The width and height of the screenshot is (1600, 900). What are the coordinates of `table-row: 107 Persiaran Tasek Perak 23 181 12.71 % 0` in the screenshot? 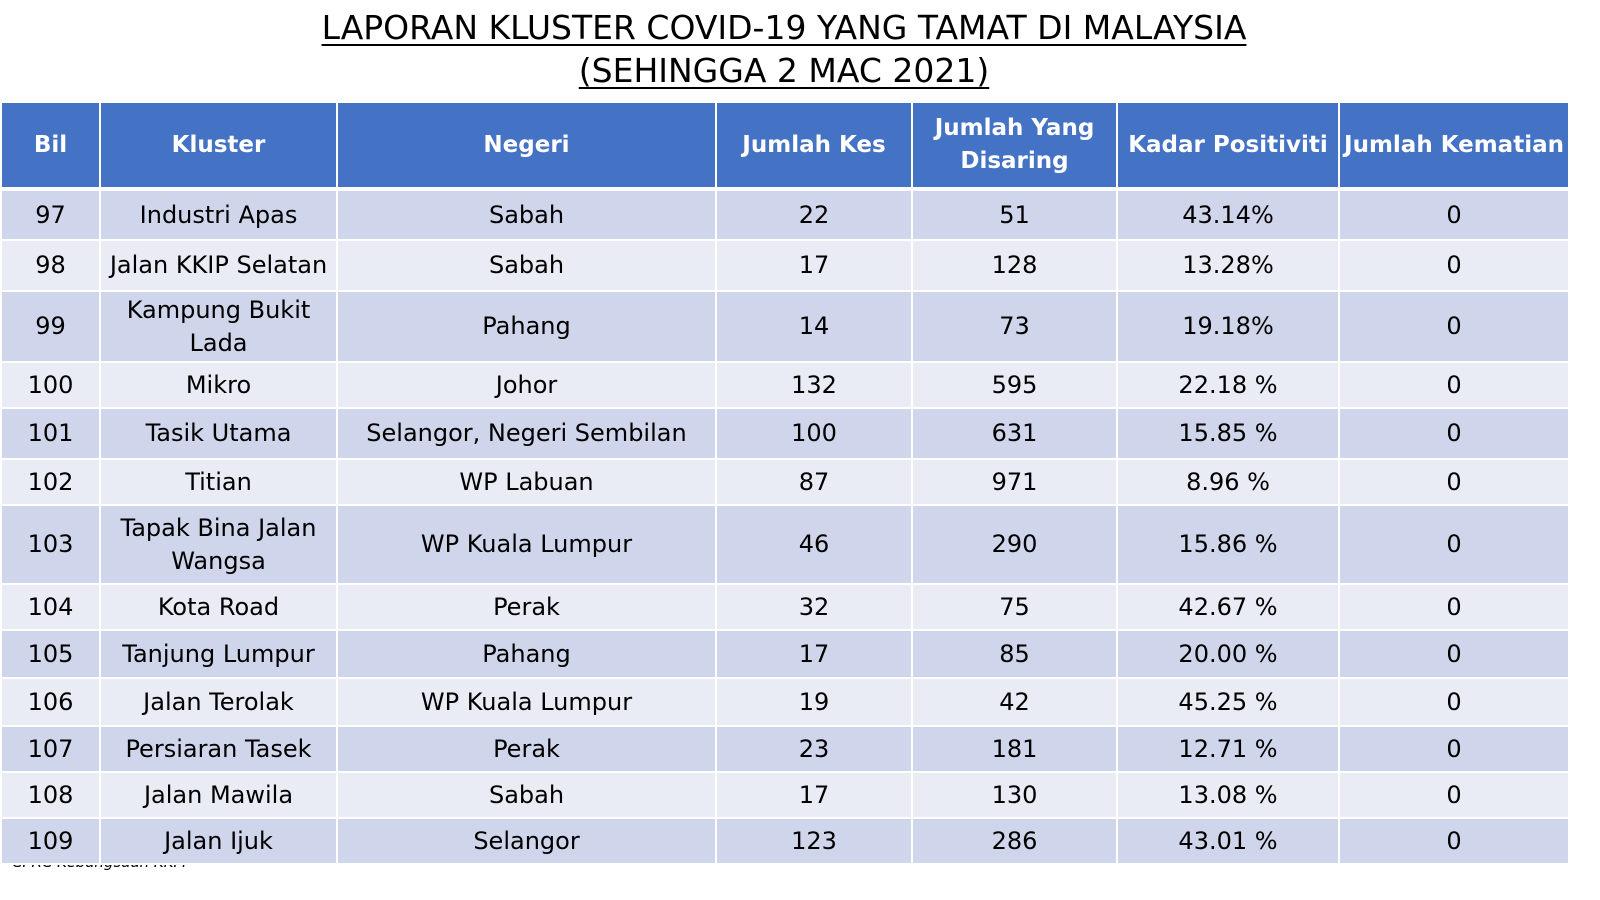 It's located at (785, 749).